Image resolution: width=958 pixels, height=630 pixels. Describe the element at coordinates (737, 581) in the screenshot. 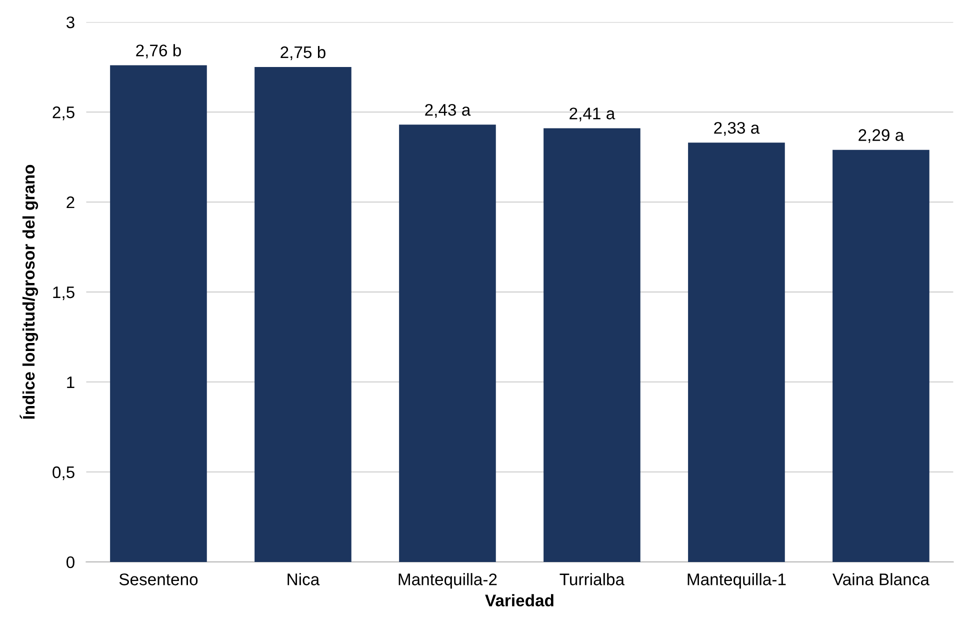

I see `x-tick-label: Mantequilla-1` at that location.